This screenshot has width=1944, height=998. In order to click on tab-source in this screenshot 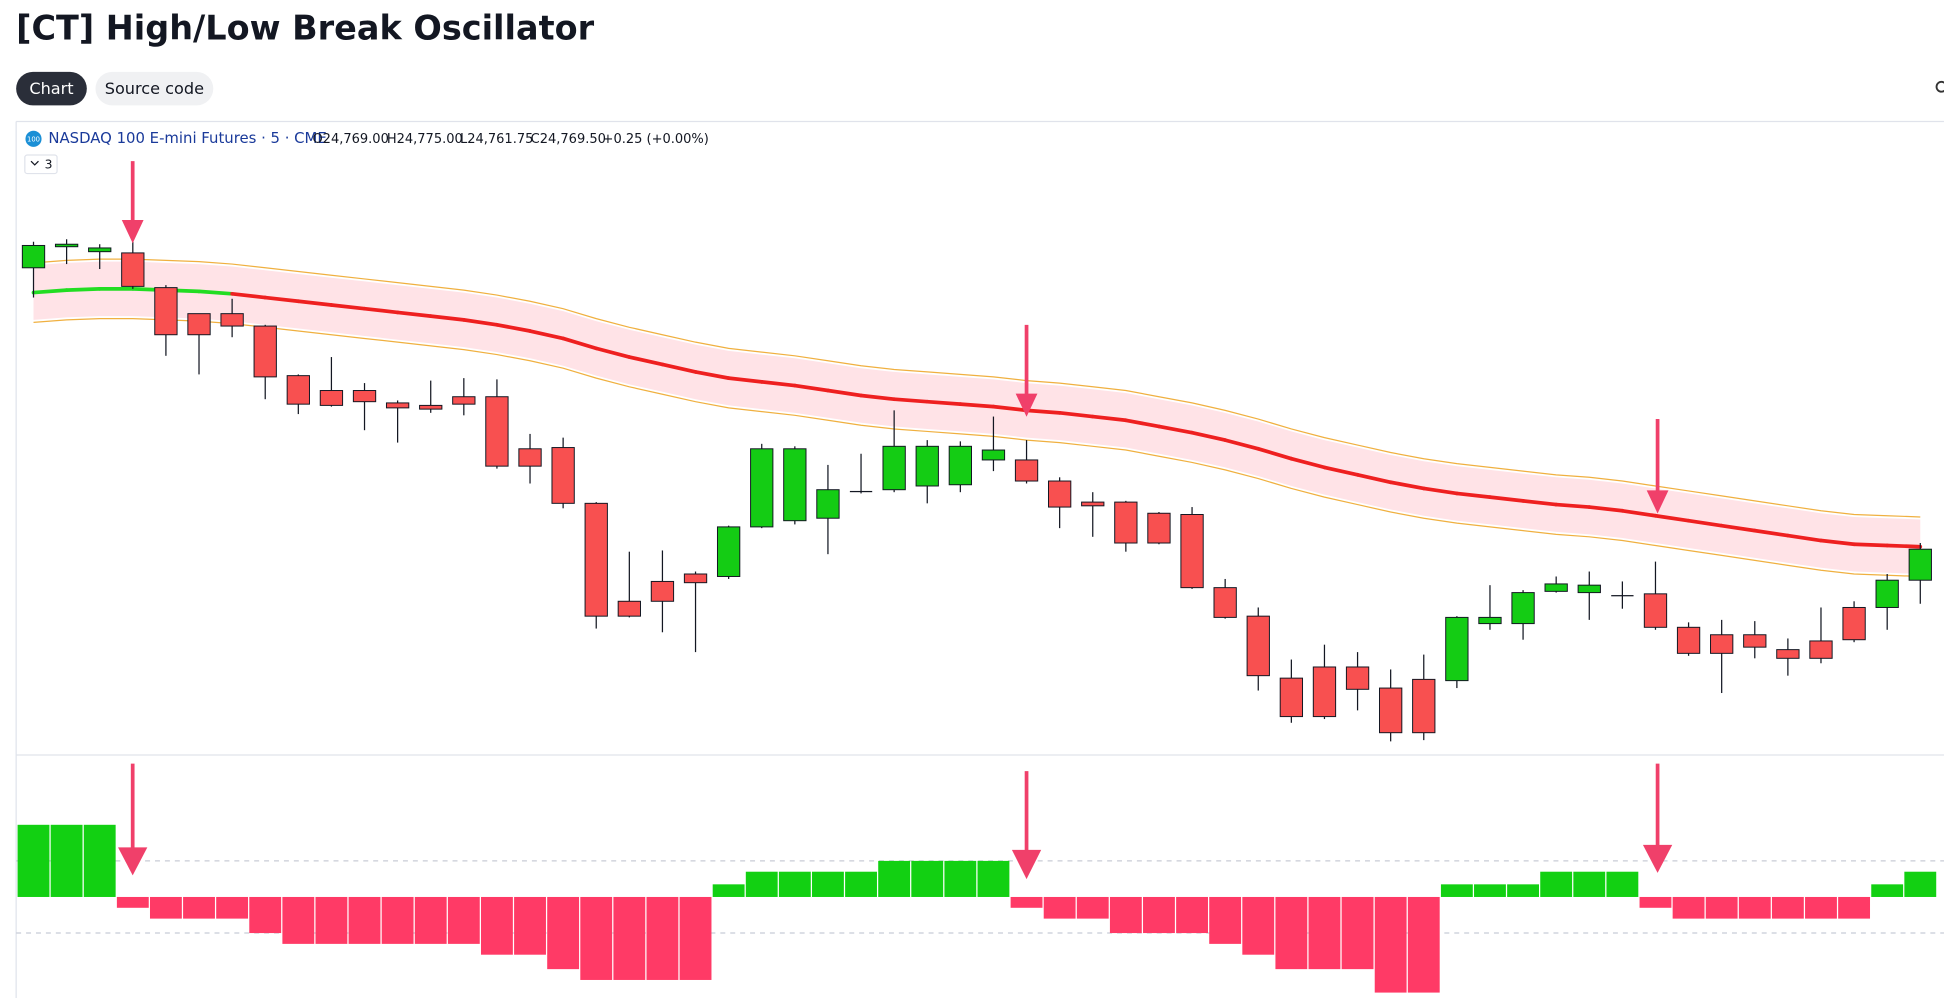, I will do `click(154, 88)`.